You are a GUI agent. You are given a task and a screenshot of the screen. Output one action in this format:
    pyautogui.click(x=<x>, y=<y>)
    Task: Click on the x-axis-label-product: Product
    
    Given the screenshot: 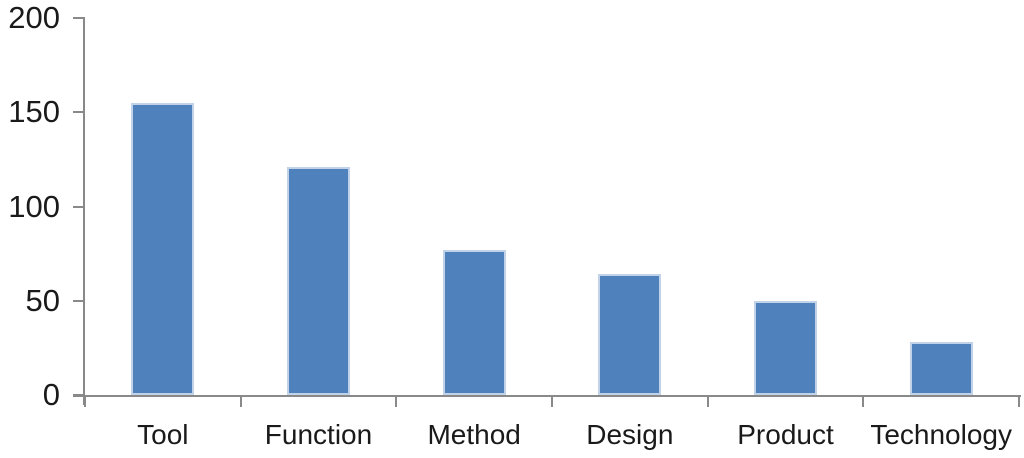 What is the action you would take?
    pyautogui.click(x=785, y=434)
    